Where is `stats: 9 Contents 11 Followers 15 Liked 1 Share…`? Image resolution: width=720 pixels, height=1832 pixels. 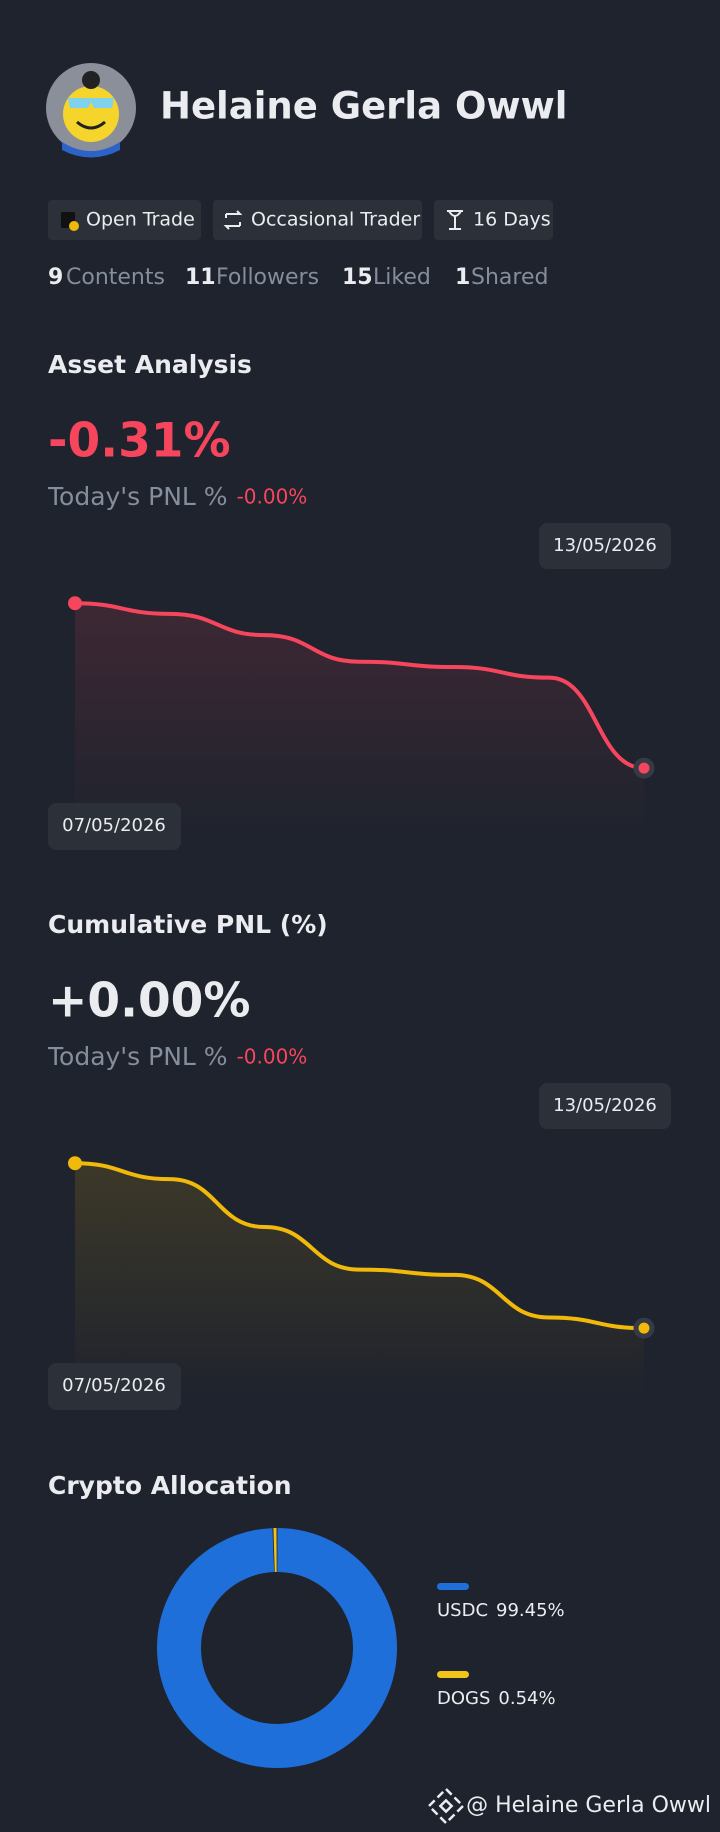 stats: 9 Contents 11 Followers 15 Liked 1 Share… is located at coordinates (298, 277).